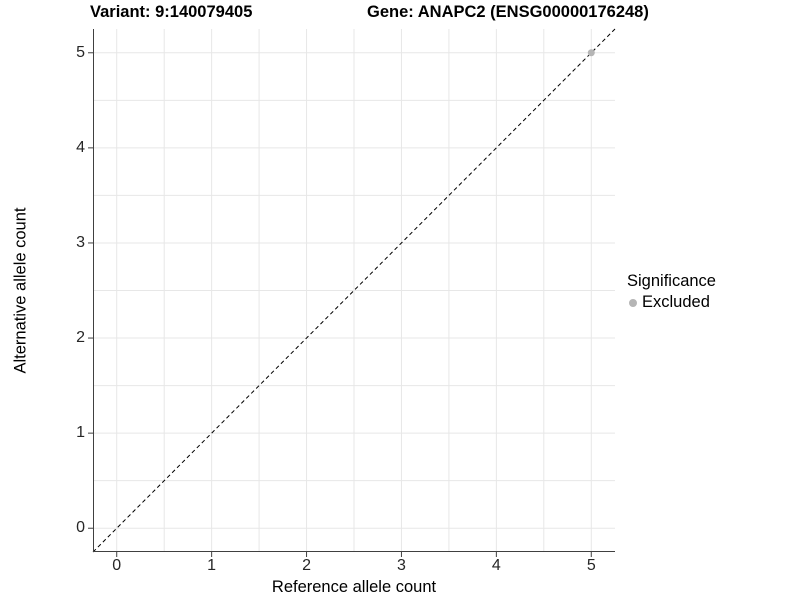  Describe the element at coordinates (80, 338) in the screenshot. I see `y-tick-label: 2` at that location.